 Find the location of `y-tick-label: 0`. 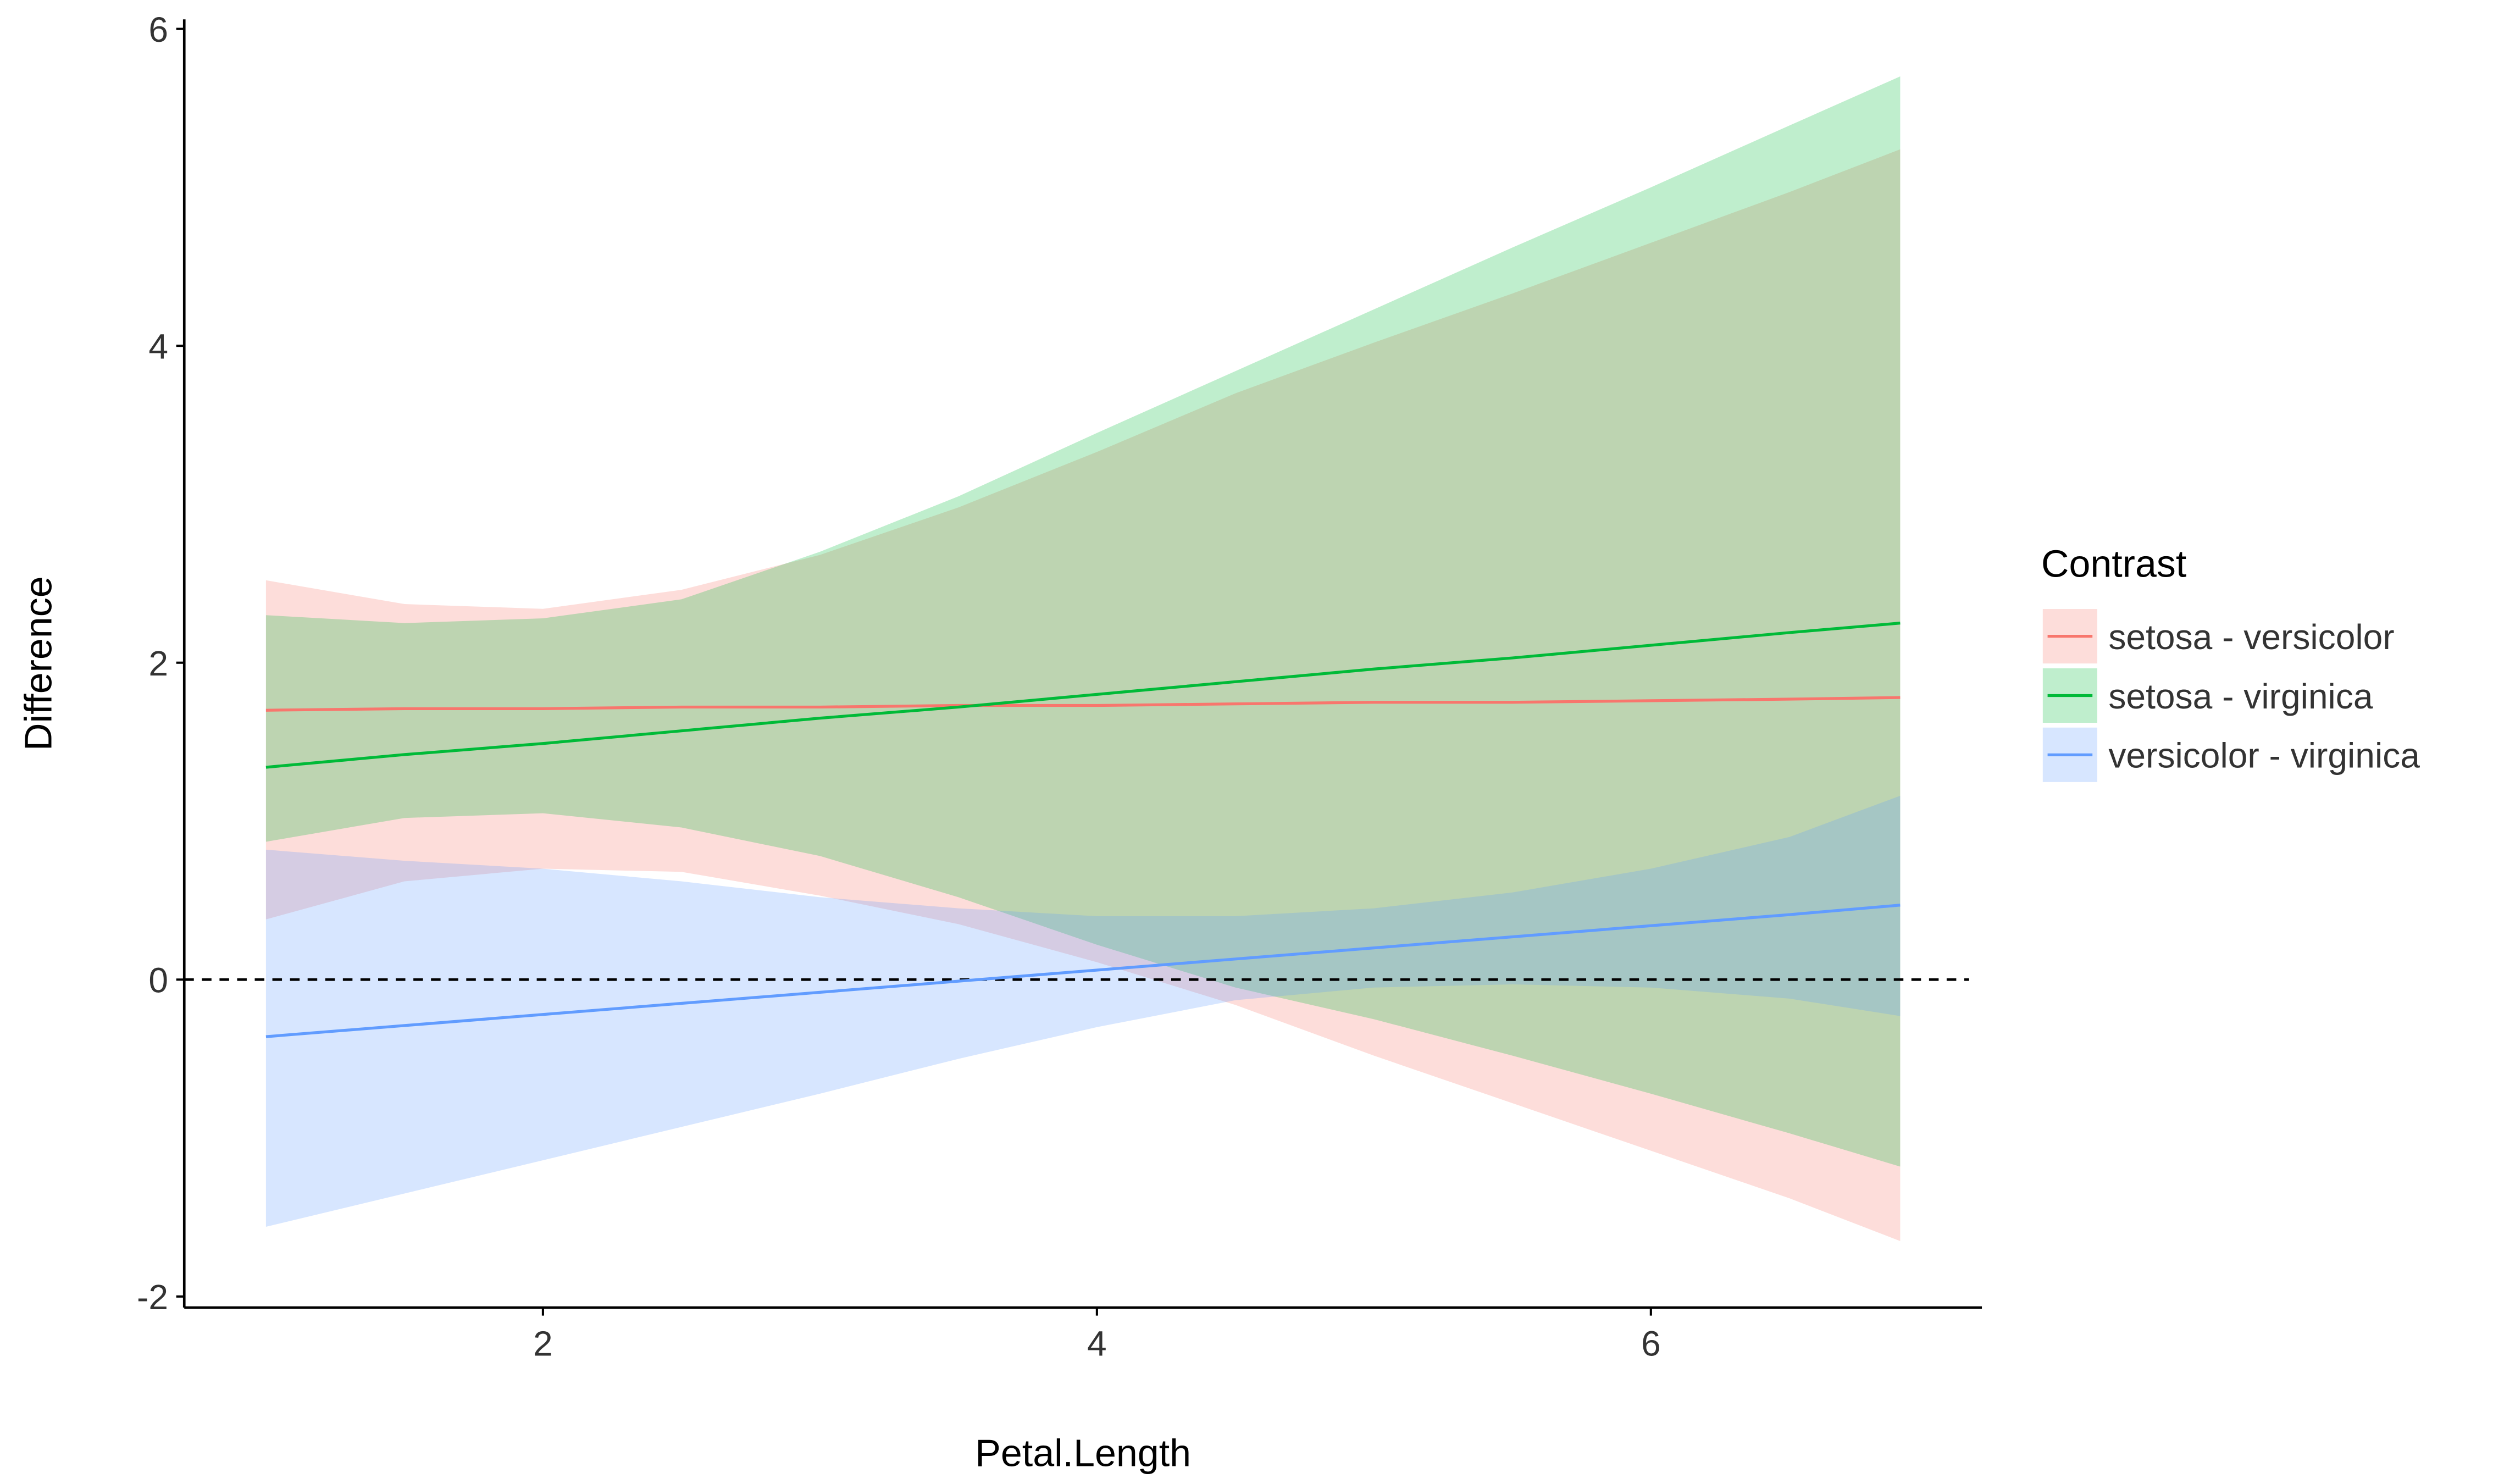

y-tick-label: 0 is located at coordinates (158, 980).